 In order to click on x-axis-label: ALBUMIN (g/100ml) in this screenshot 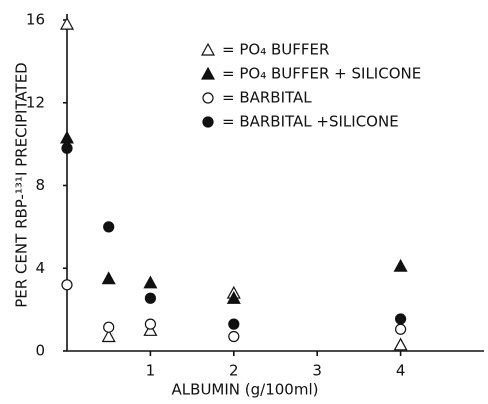, I will do `click(245, 390)`.